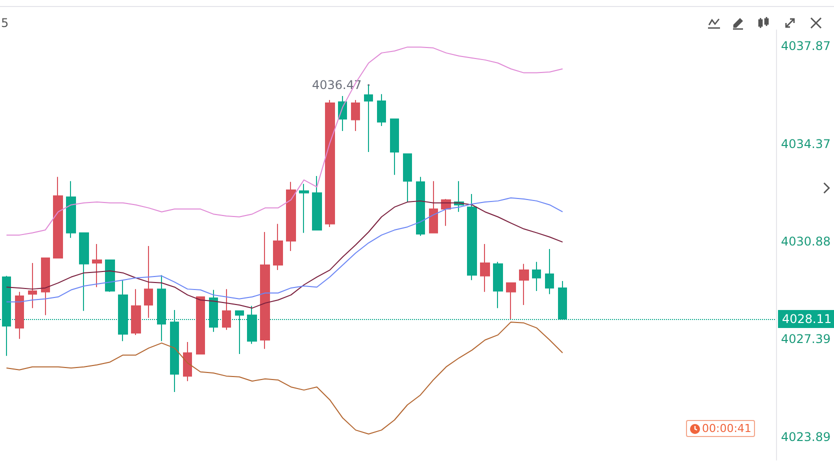 The width and height of the screenshot is (834, 464). Describe the element at coordinates (5, 23) in the screenshot. I see `chart-title: 5` at that location.